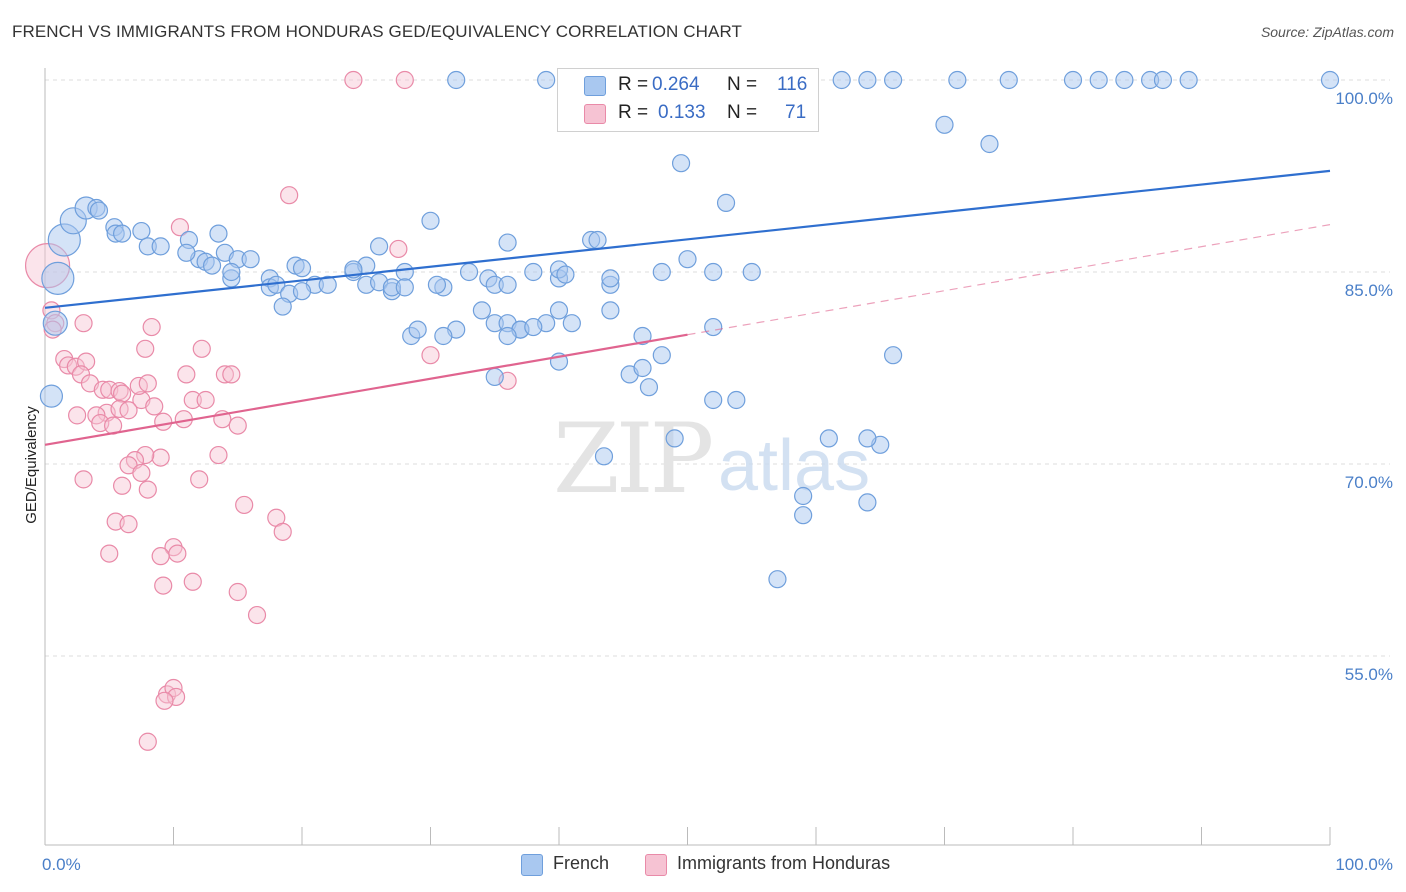  What do you see at coordinates (688, 100) in the screenshot?
I see `correlation-legend: R = 0.264 N = 116 R = 0.133 N = 71` at bounding box center [688, 100].